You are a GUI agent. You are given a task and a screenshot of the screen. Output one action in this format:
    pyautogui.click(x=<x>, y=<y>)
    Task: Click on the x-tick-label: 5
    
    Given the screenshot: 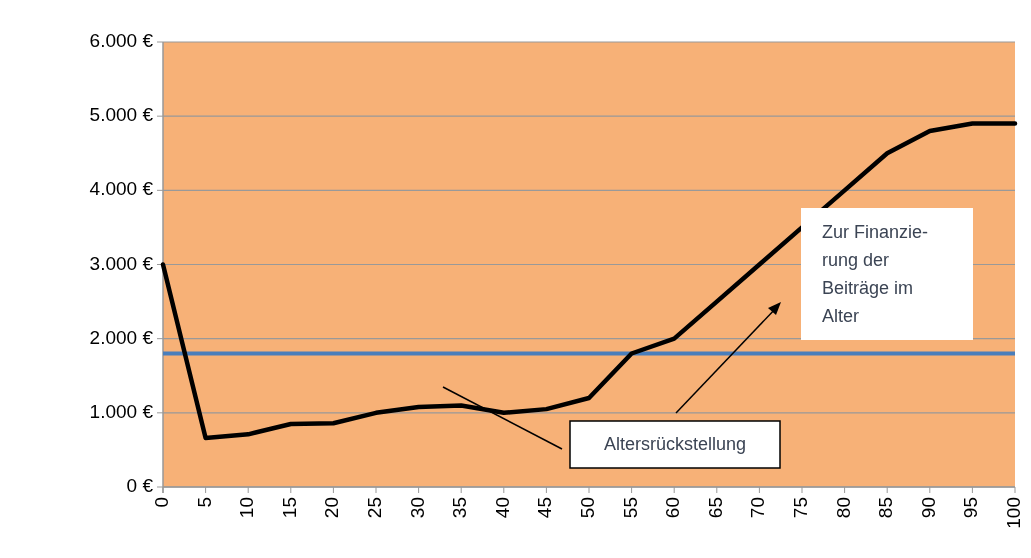 What is the action you would take?
    pyautogui.click(x=204, y=502)
    